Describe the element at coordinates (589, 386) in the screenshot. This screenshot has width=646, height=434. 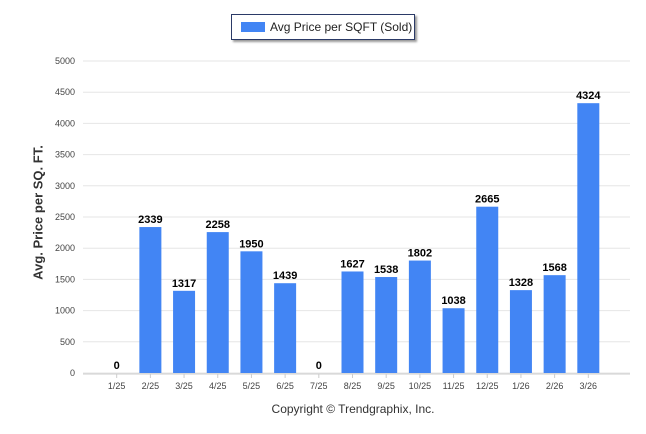
I see `x-tick-label: 3/26` at that location.